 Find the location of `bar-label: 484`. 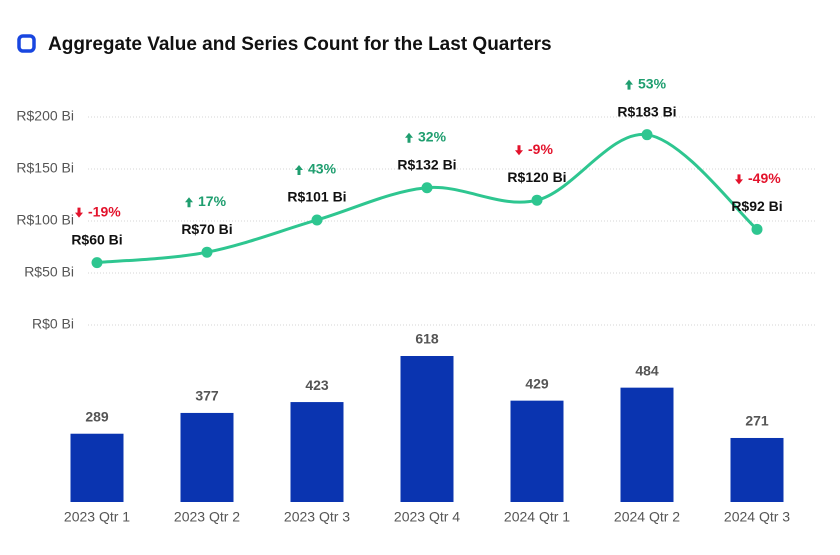

bar-label: 484 is located at coordinates (647, 370).